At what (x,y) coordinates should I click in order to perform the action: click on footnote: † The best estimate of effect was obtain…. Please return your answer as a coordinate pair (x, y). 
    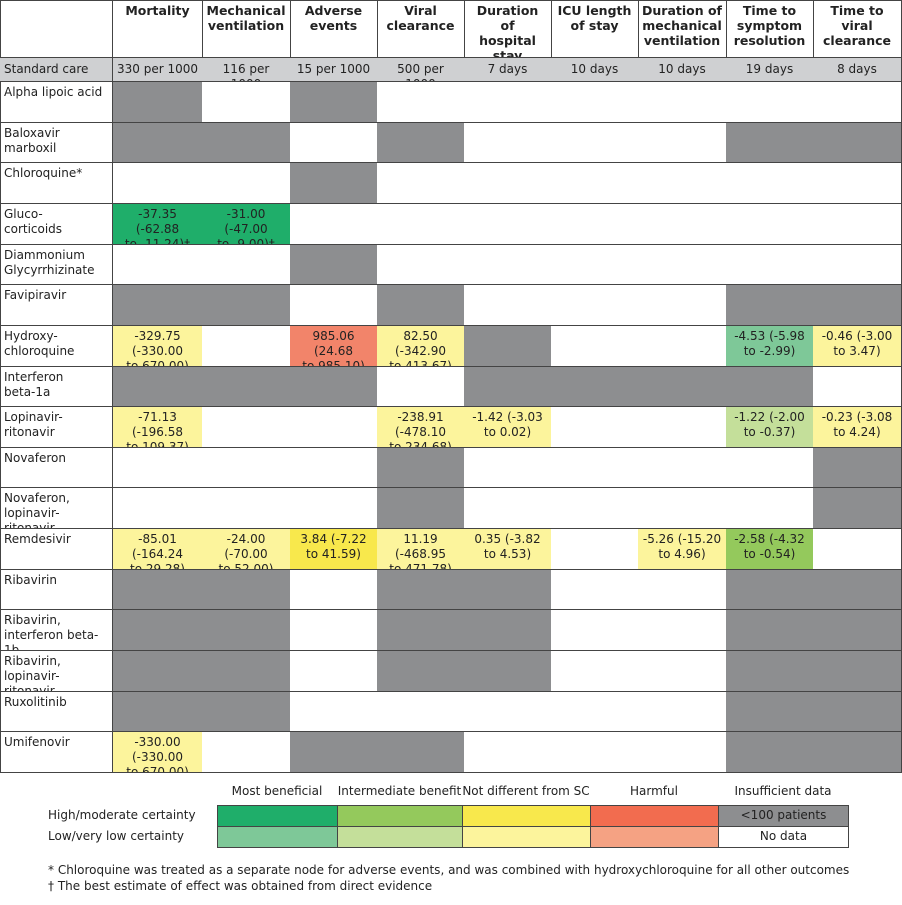
    Looking at the image, I should click on (240, 886).